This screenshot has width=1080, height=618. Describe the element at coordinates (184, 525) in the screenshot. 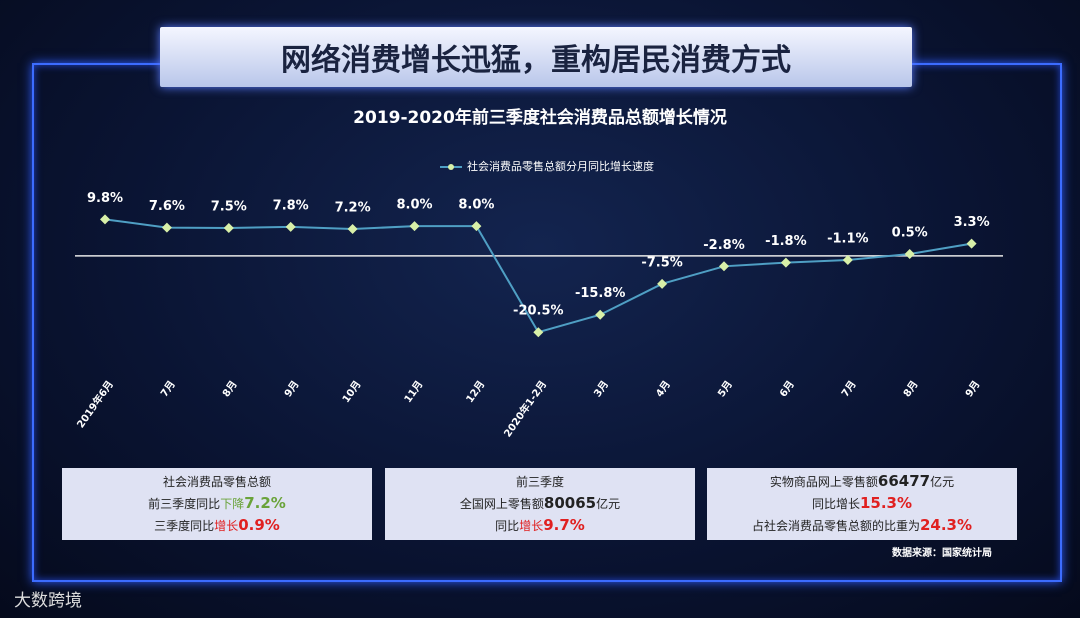

I see `info-text: 三季度同比` at that location.